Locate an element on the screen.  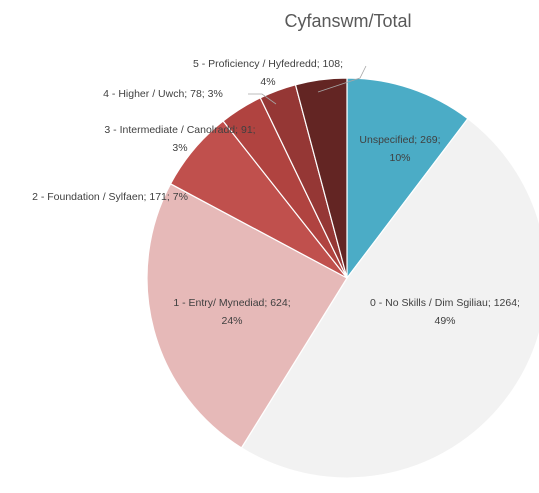
data-label: 2 - Foundation / Sylfaen; 171; 7% is located at coordinates (110, 197).